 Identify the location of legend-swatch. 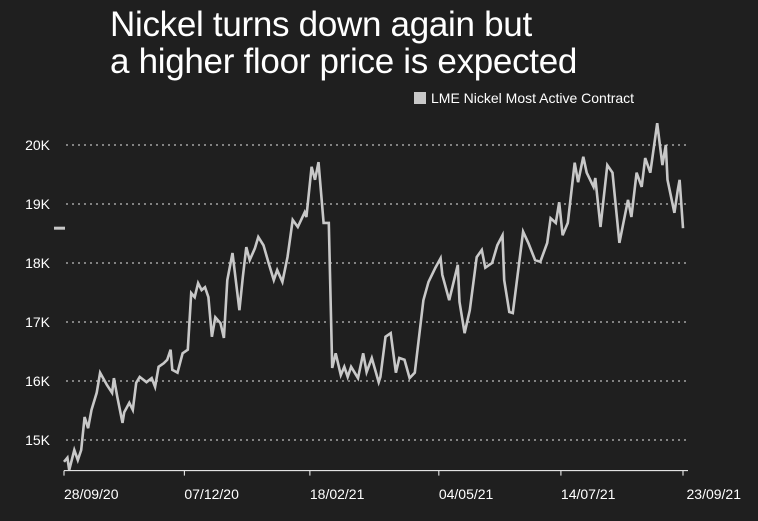
(420, 98).